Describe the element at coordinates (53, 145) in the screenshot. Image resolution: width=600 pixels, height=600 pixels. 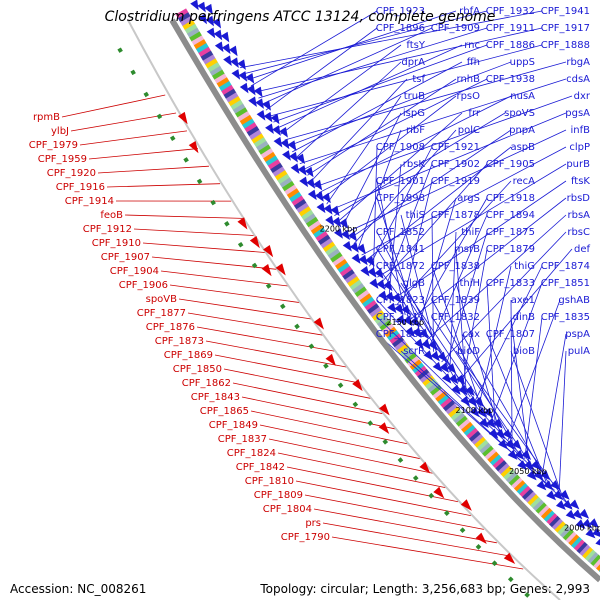
I see `gene-label-CPF_1979: CPF_1979` at that location.